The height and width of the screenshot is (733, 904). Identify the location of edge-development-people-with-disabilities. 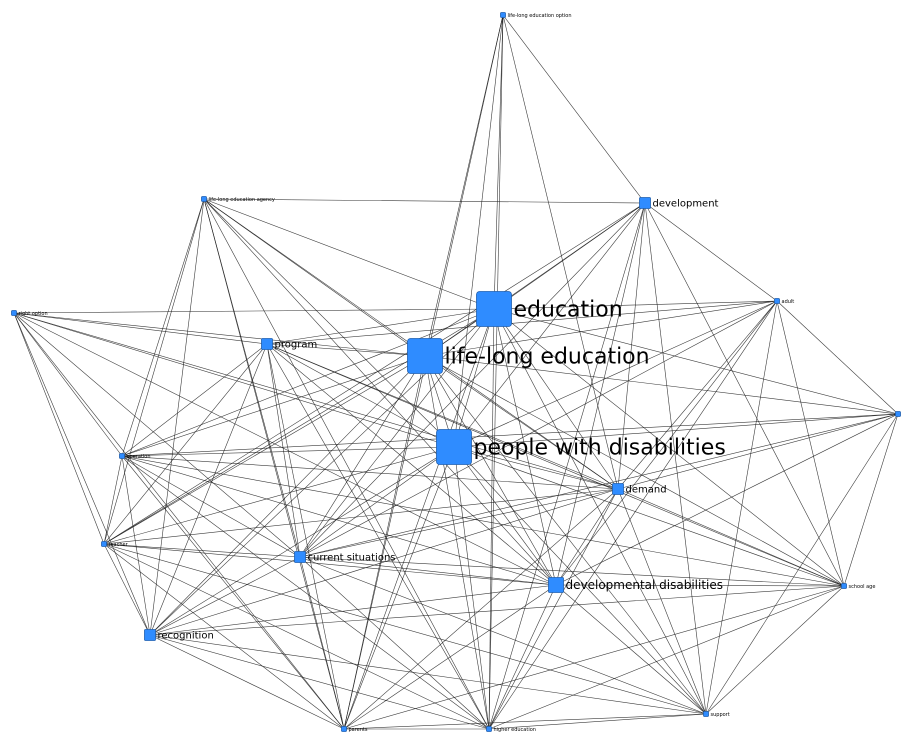
(549, 325).